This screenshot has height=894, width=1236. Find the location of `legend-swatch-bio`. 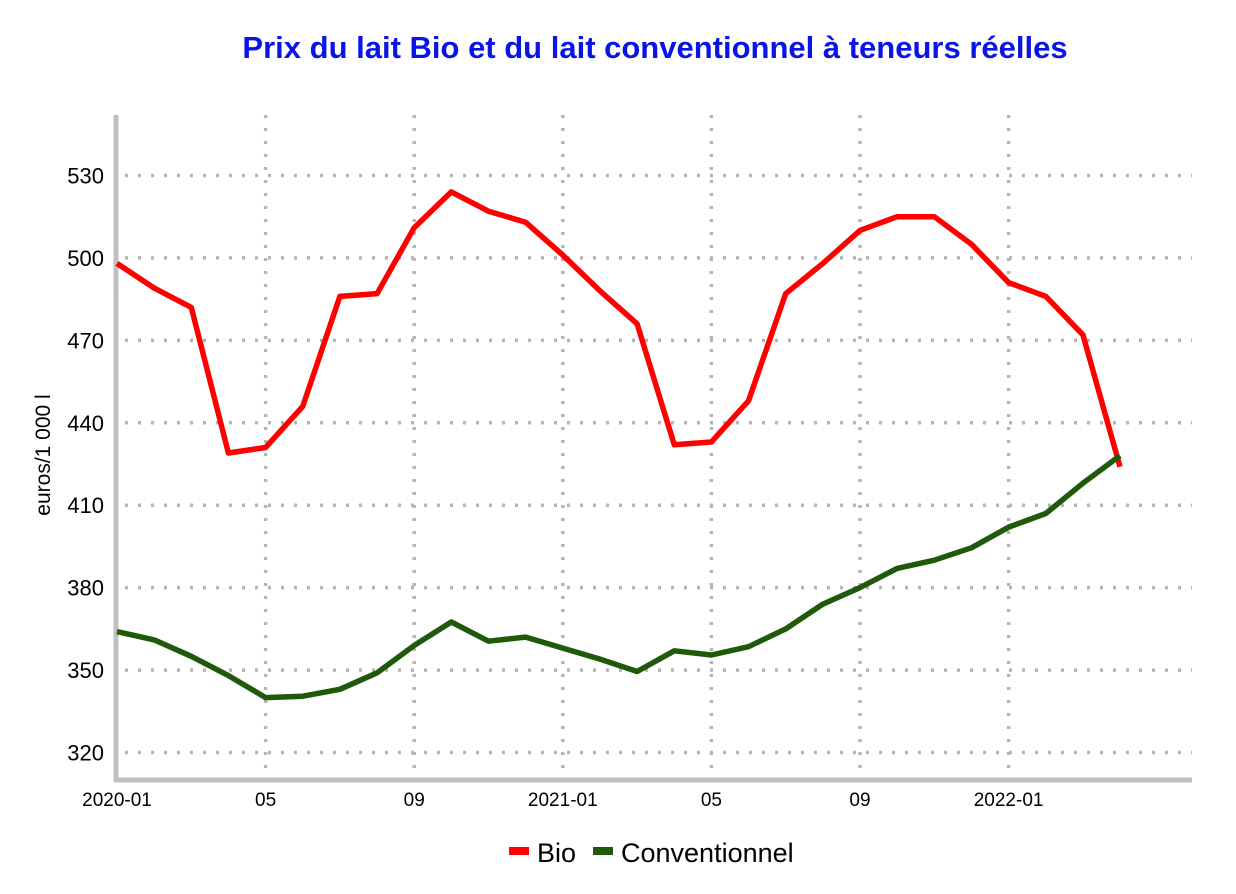

legend-swatch-bio is located at coordinates (519, 851).